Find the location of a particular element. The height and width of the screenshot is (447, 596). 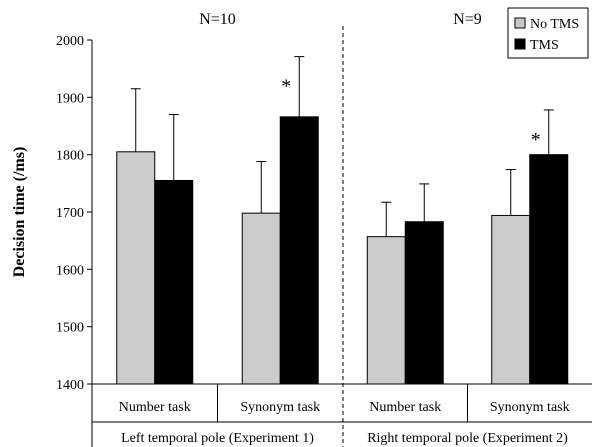

legend-box is located at coordinates (548, 33).